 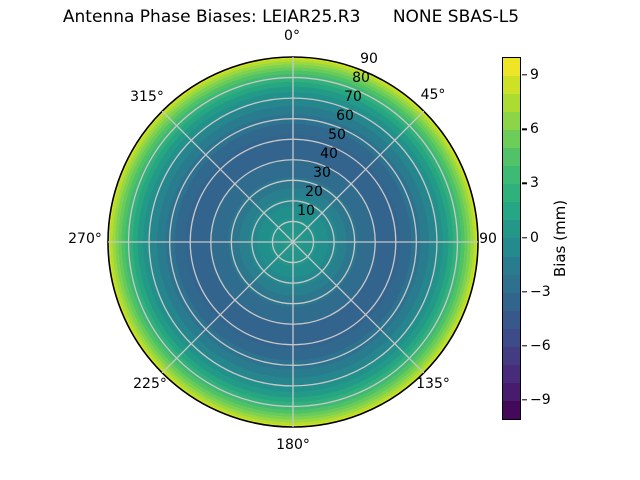 What do you see at coordinates (337, 135) in the screenshot?
I see `radial-tick-label: 50` at bounding box center [337, 135].